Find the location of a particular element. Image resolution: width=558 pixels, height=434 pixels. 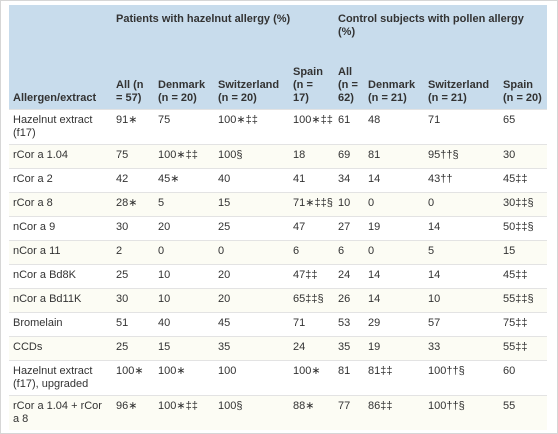

cell: 75‡‡ is located at coordinates (523, 324).